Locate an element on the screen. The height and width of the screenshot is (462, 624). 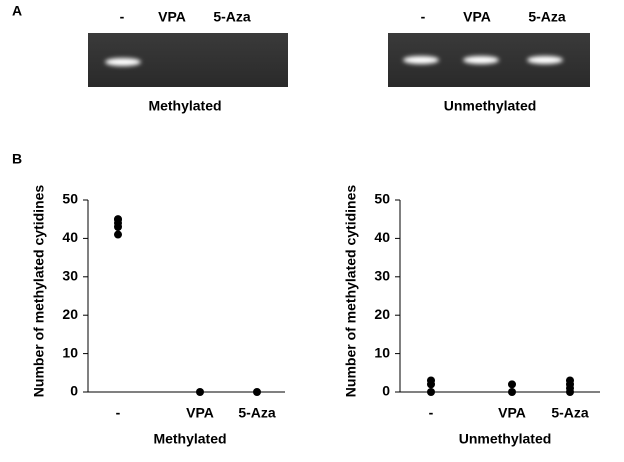
x-axis-label: Unmethylated is located at coordinates (505, 439).